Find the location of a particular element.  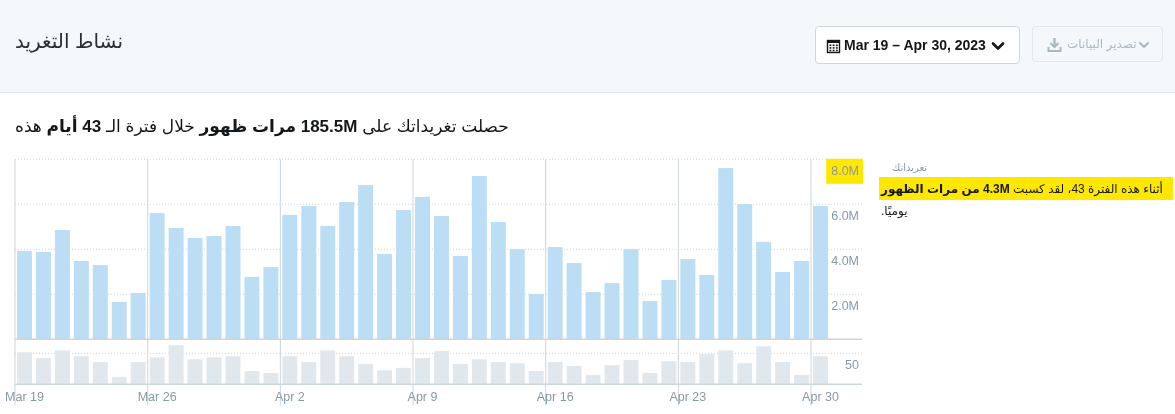

text: Mar 19 – Apr 30, 2023 is located at coordinates (915, 45).